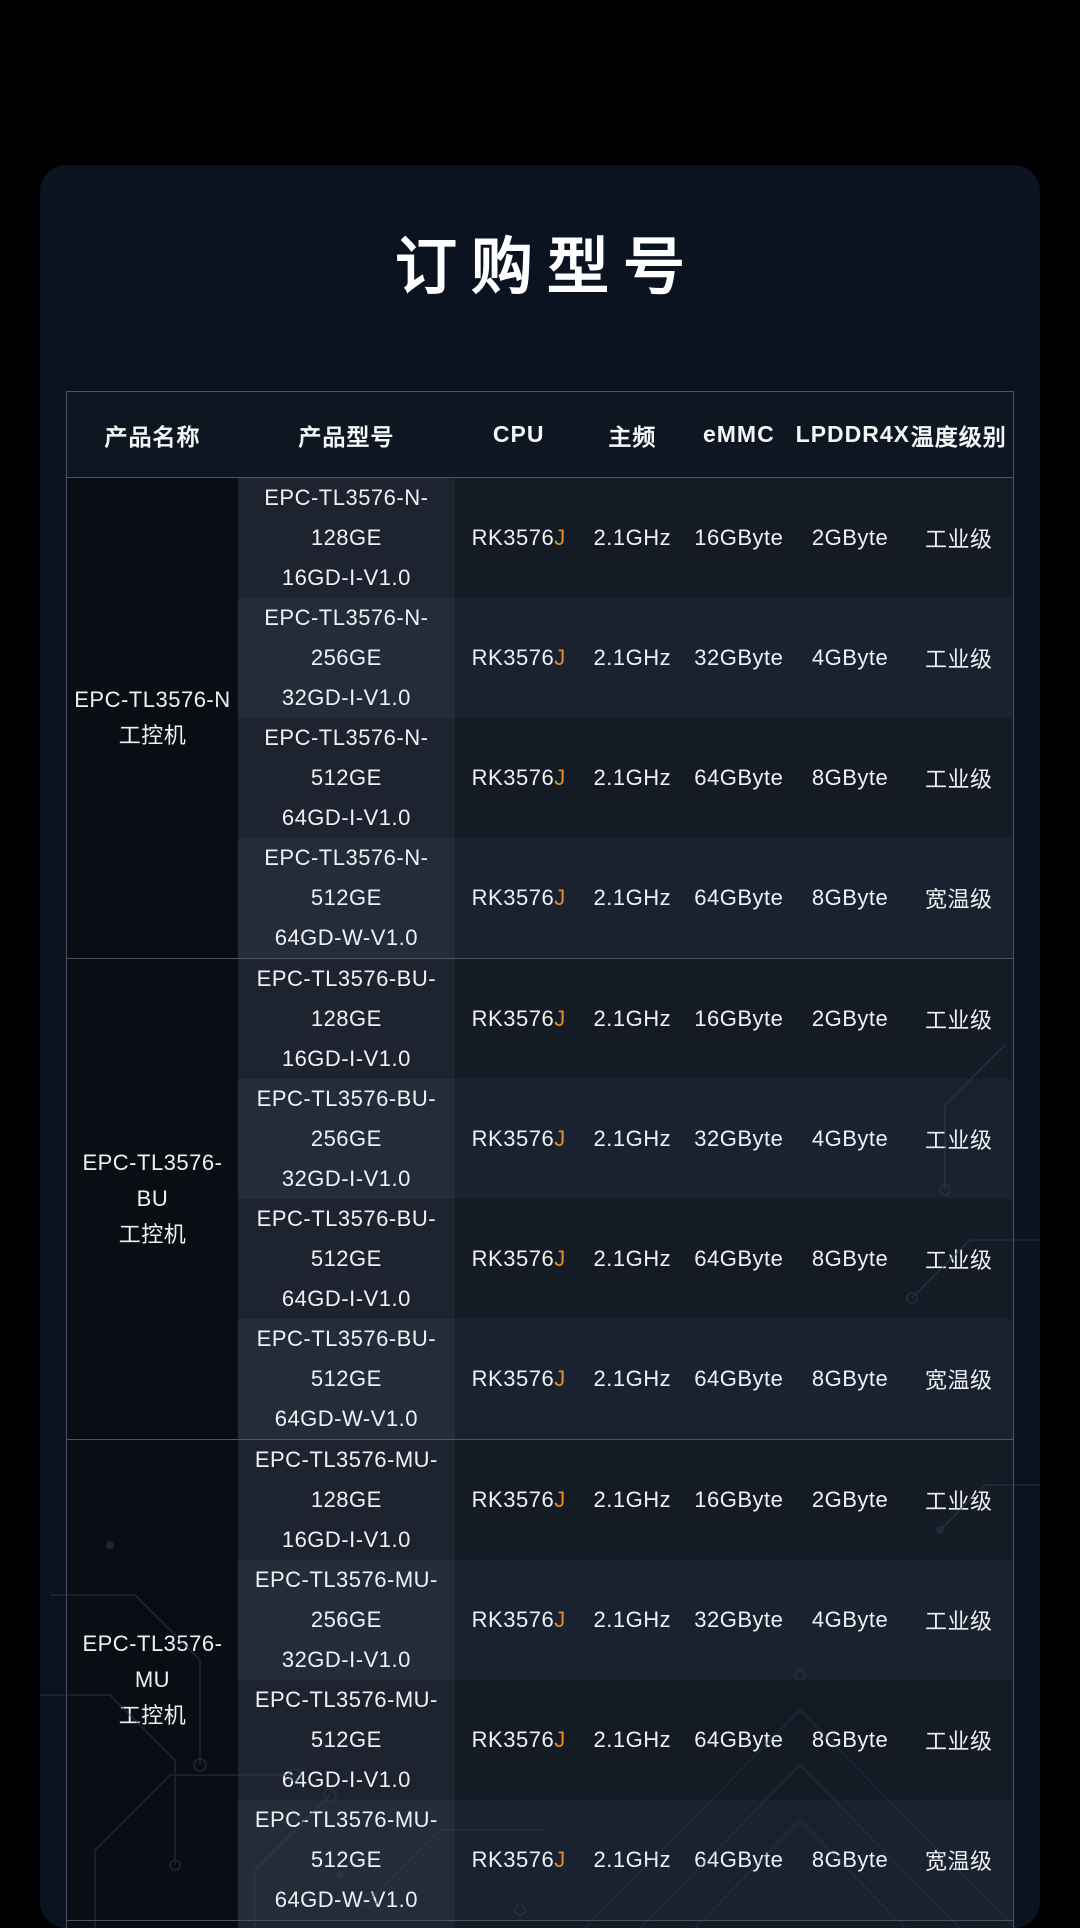  Describe the element at coordinates (632, 435) in the screenshot. I see `col-header-frequency: 主频` at that location.